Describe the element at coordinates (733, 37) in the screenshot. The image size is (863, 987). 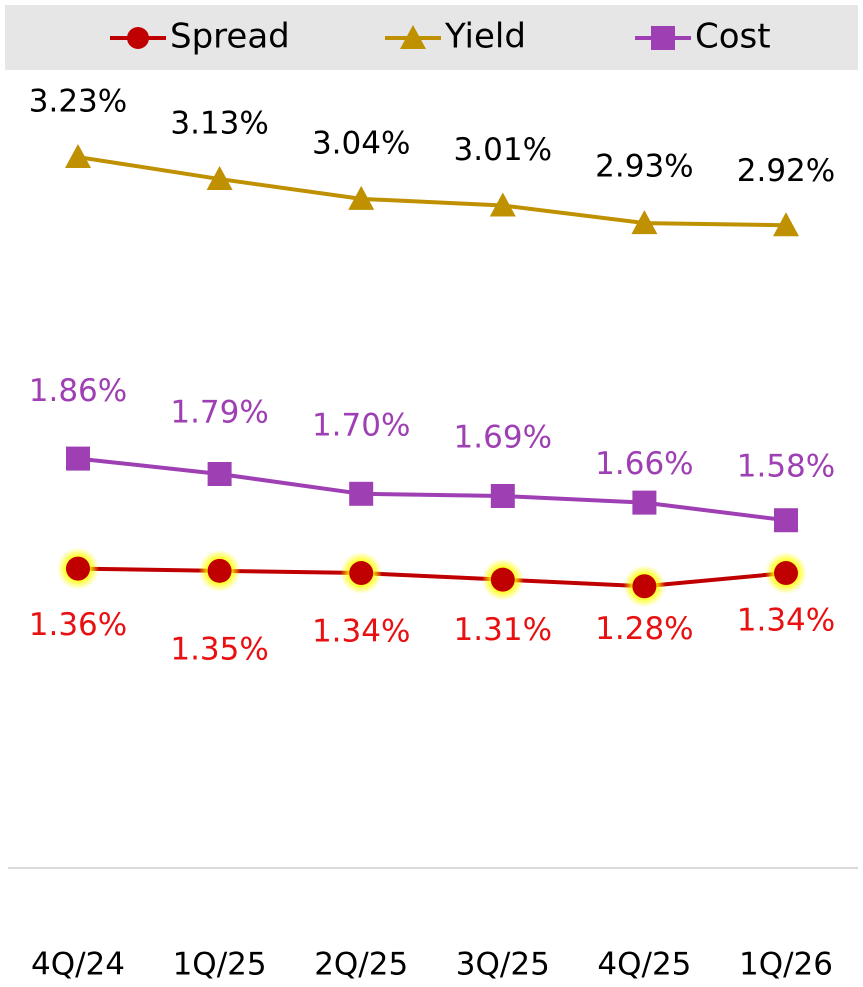
I see `legend-label: Cost` at that location.